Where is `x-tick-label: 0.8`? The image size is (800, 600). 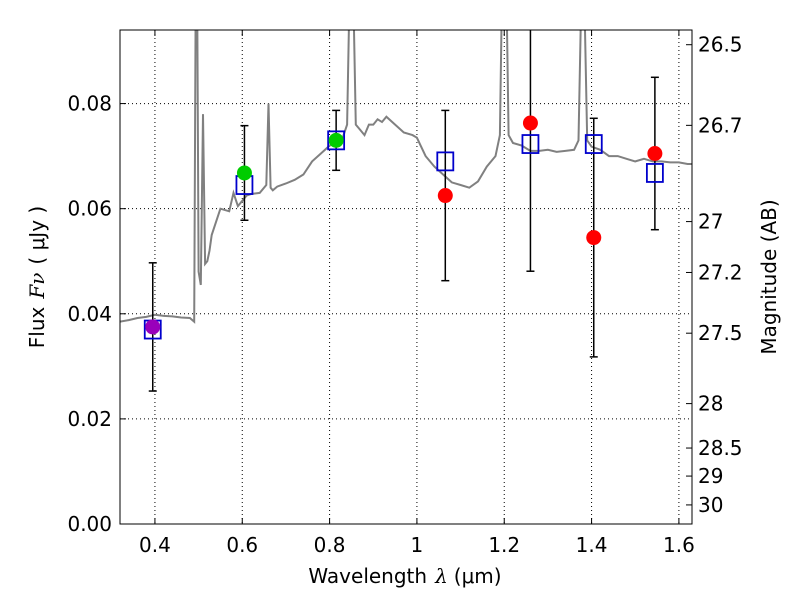 x-tick-label: 0.8 is located at coordinates (330, 545).